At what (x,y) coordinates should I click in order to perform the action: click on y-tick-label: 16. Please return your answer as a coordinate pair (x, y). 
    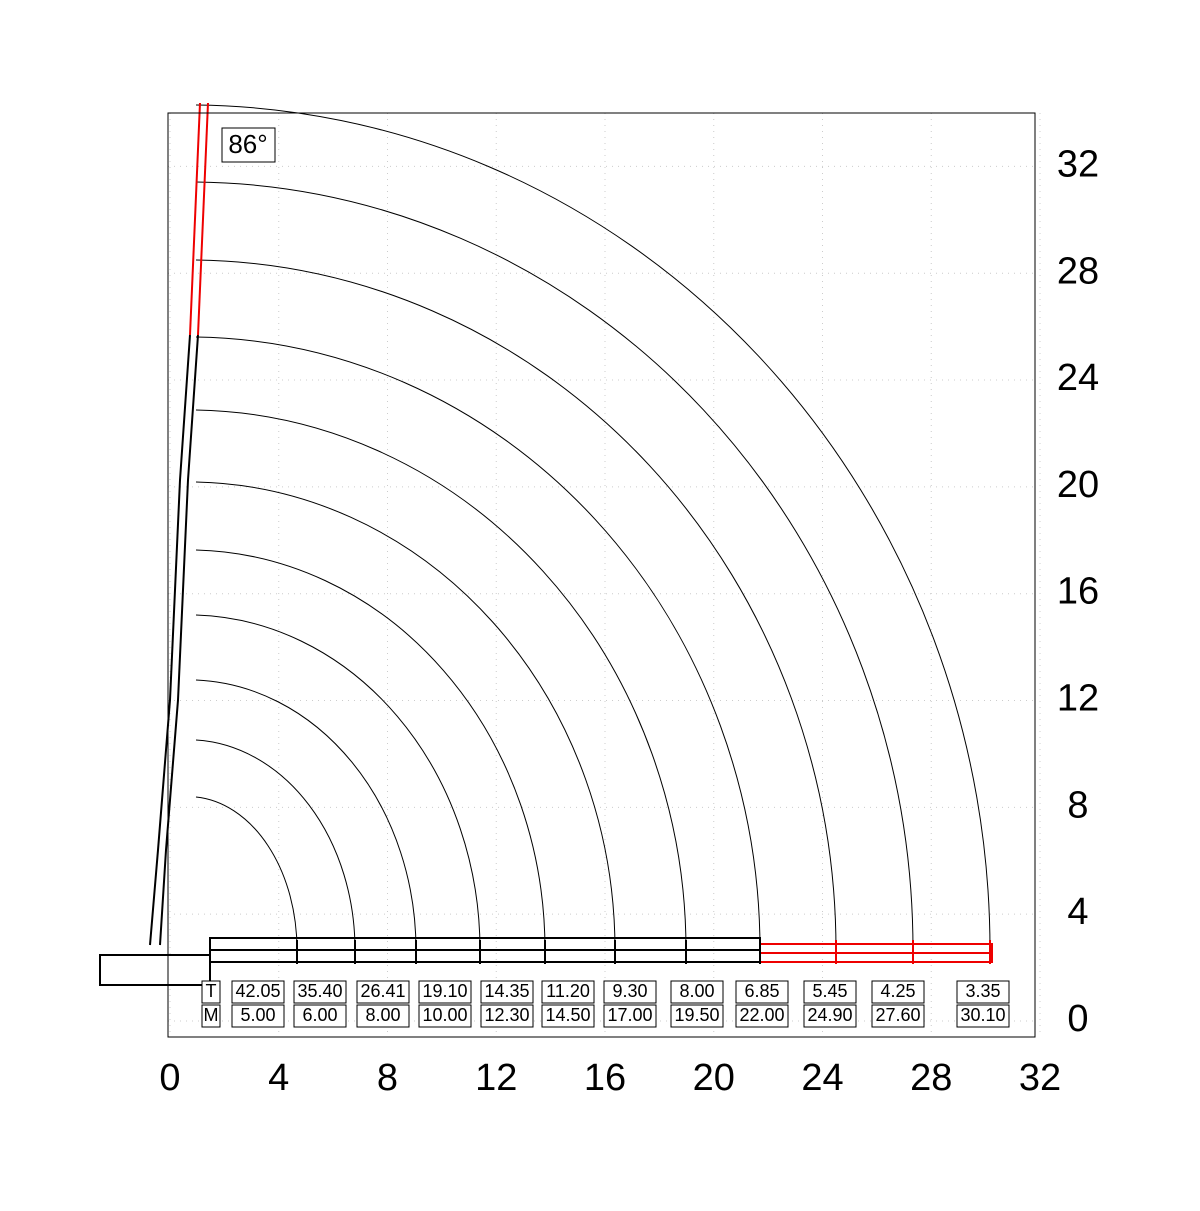
    Looking at the image, I should click on (1078, 592).